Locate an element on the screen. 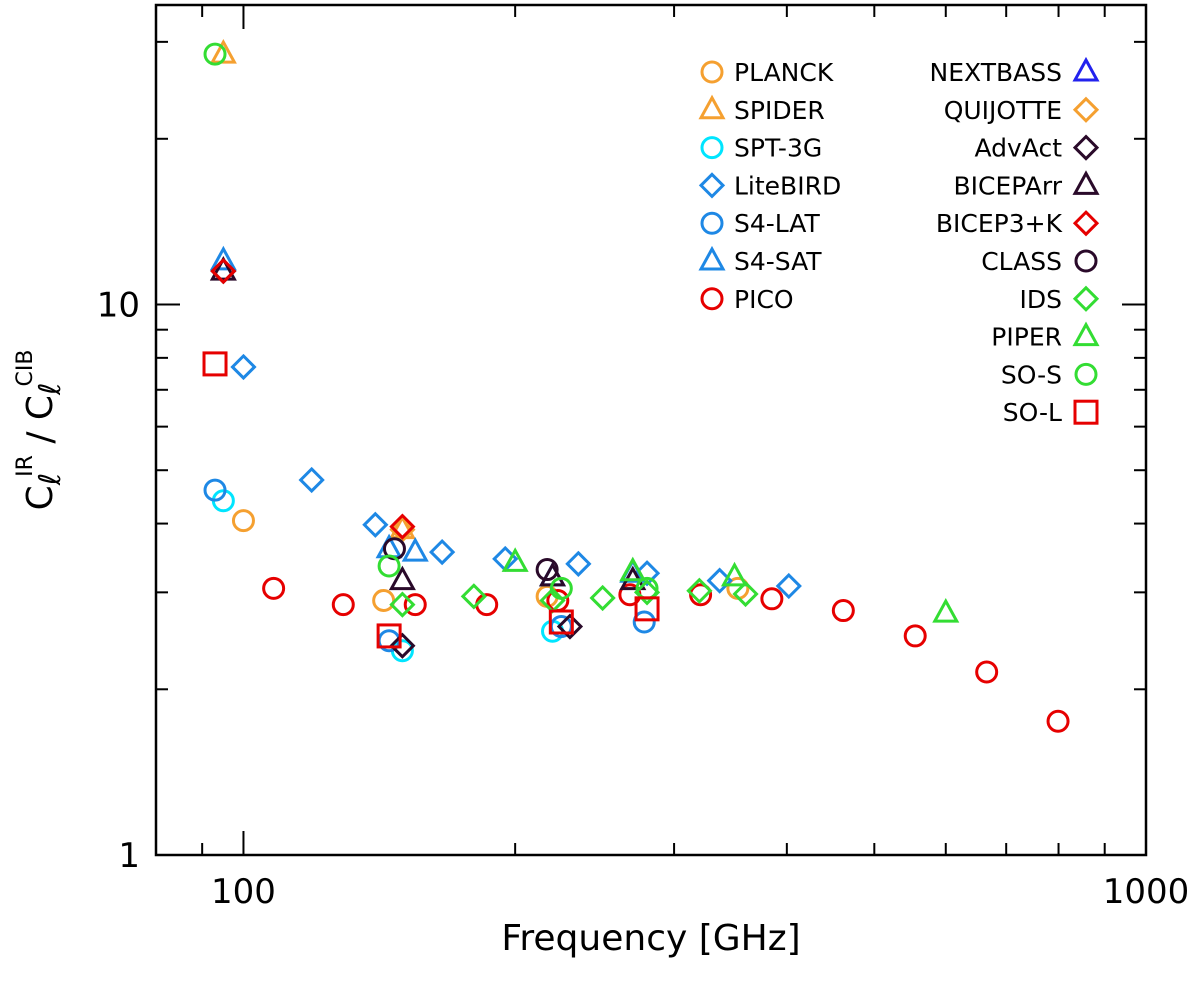  legend-marker-bicep3-k is located at coordinates (1086, 223).